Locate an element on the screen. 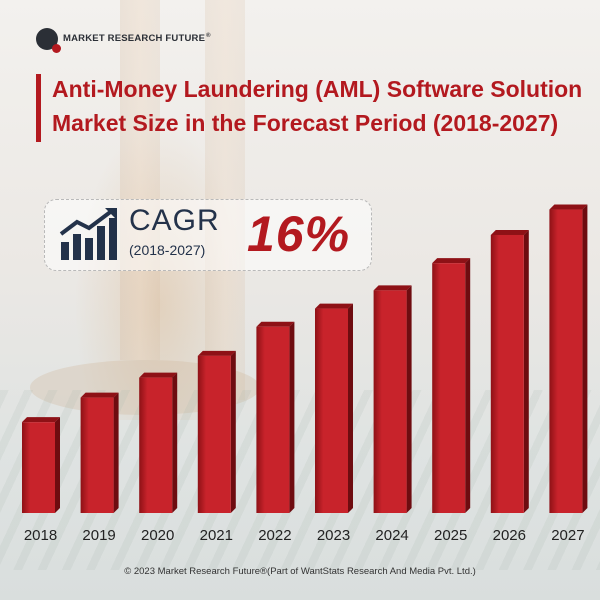 The width and height of the screenshot is (600, 600). bar-side-2025 is located at coordinates (468, 385).